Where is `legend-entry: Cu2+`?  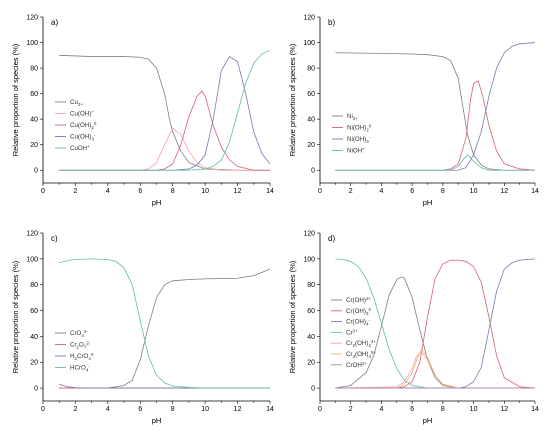 legend-entry: Cu2+ is located at coordinates (76, 103).